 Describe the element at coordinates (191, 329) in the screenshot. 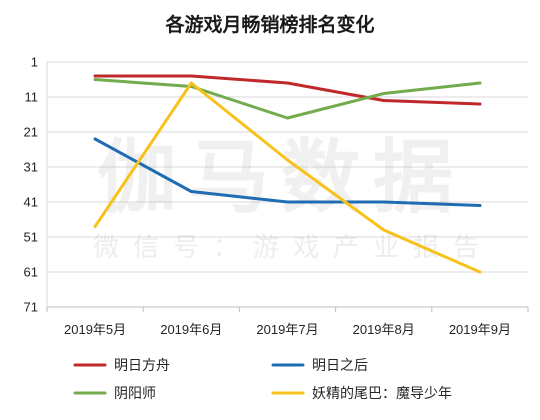

I see `x-tick-label: 2019年6月` at that location.